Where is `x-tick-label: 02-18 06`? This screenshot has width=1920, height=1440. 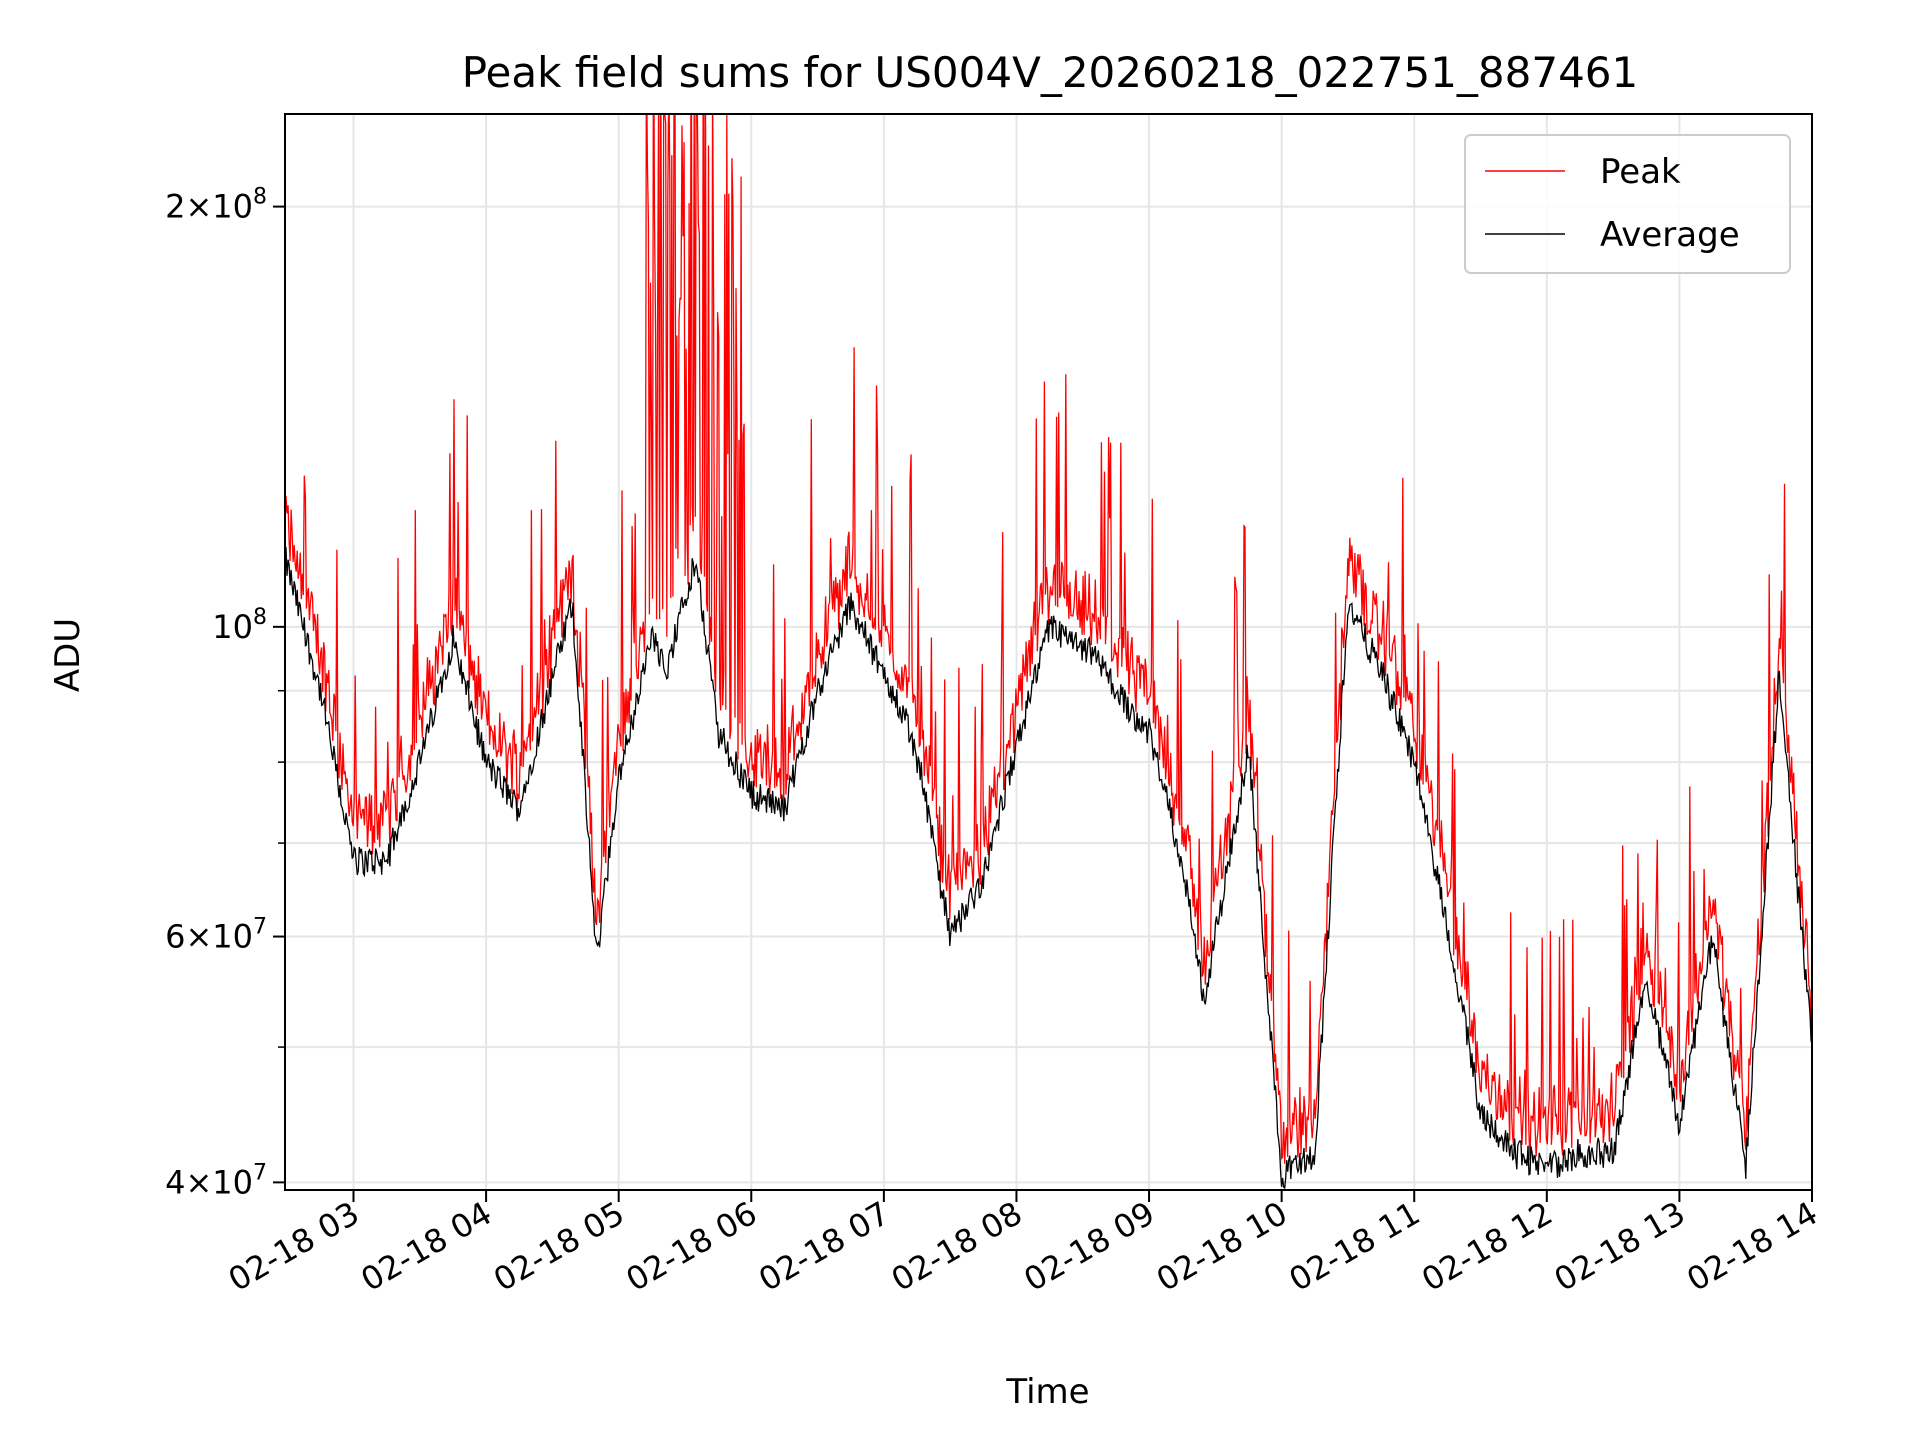
x-tick-label: 02-18 06 is located at coordinates (692, 1246).